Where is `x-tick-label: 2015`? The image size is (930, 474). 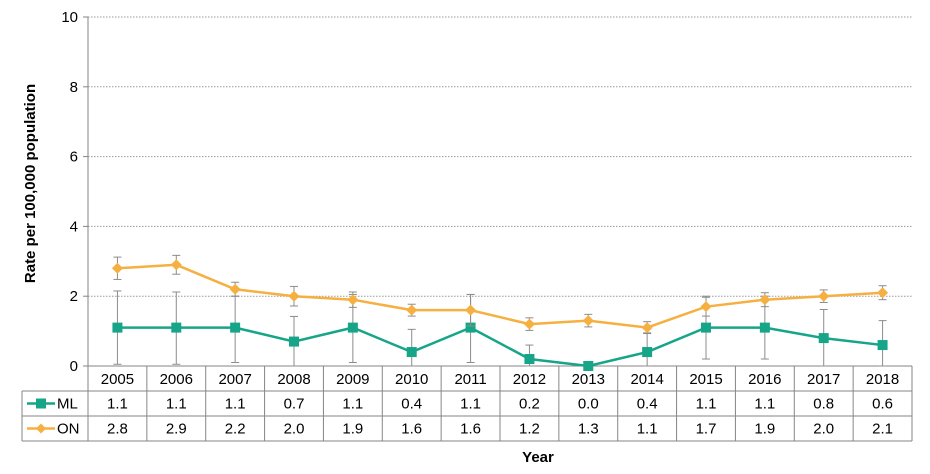
x-tick-label: 2015 is located at coordinates (705, 379).